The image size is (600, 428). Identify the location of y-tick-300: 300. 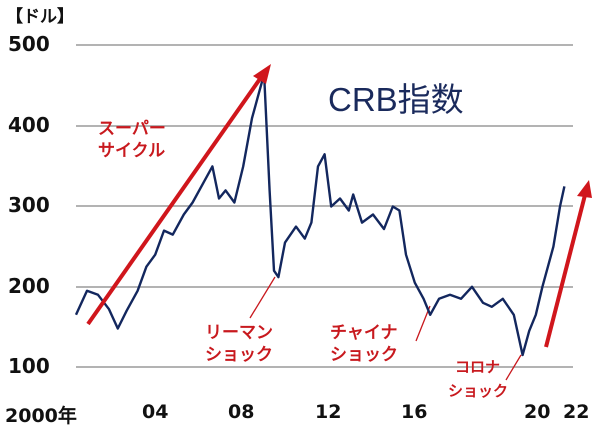
(29, 205).